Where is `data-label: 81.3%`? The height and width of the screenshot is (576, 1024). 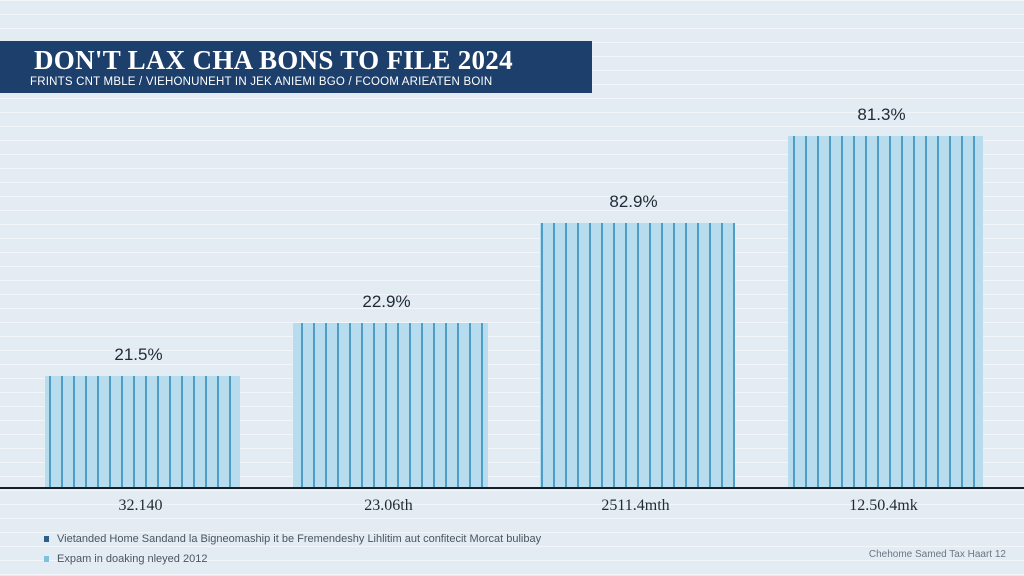 data-label: 81.3% is located at coordinates (881, 114).